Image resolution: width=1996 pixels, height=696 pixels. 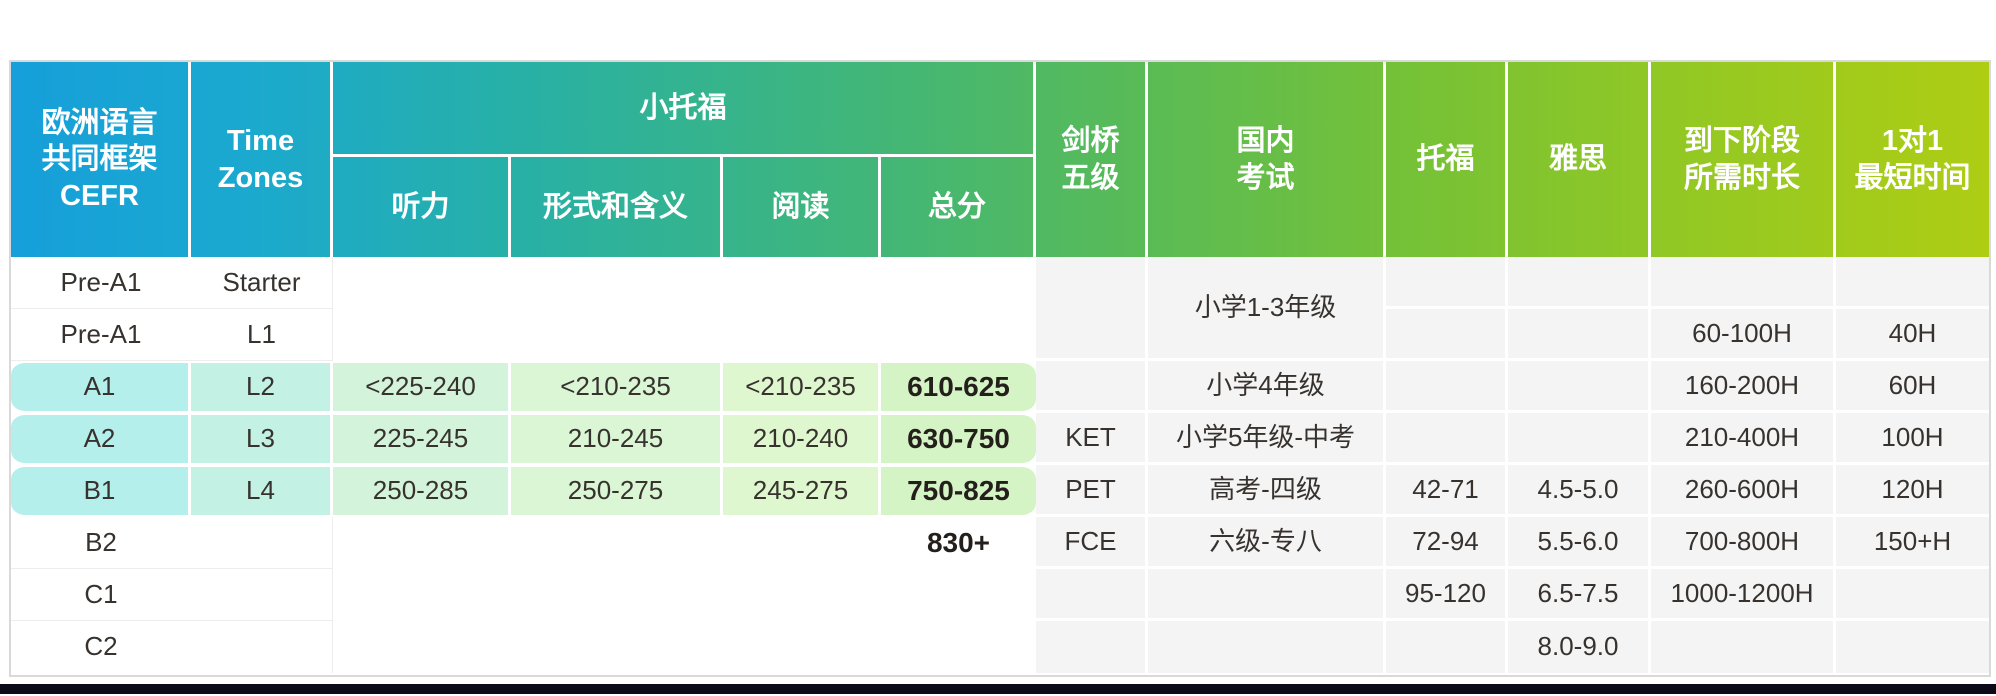 What do you see at coordinates (1579, 491) in the screenshot?
I see `cell-ielts: 4.5-5.0` at bounding box center [1579, 491].